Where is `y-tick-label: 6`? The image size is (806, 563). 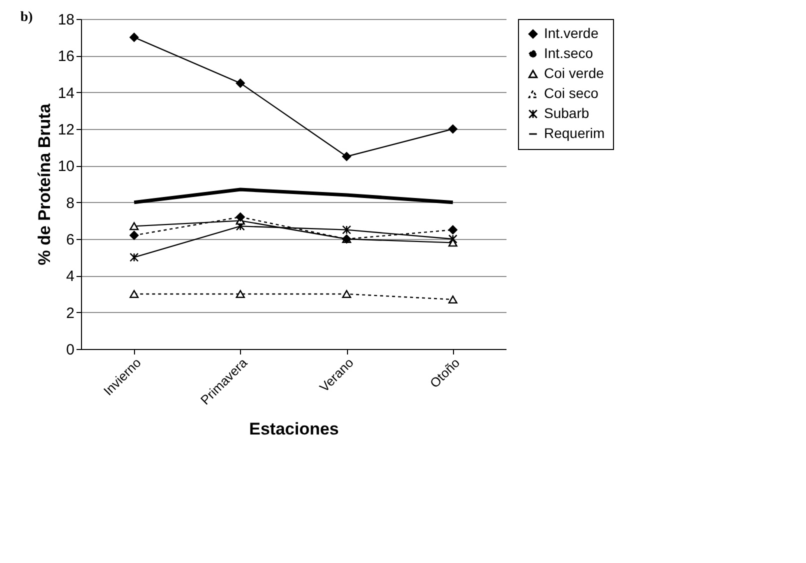 y-tick-label: 6 is located at coordinates (70, 240).